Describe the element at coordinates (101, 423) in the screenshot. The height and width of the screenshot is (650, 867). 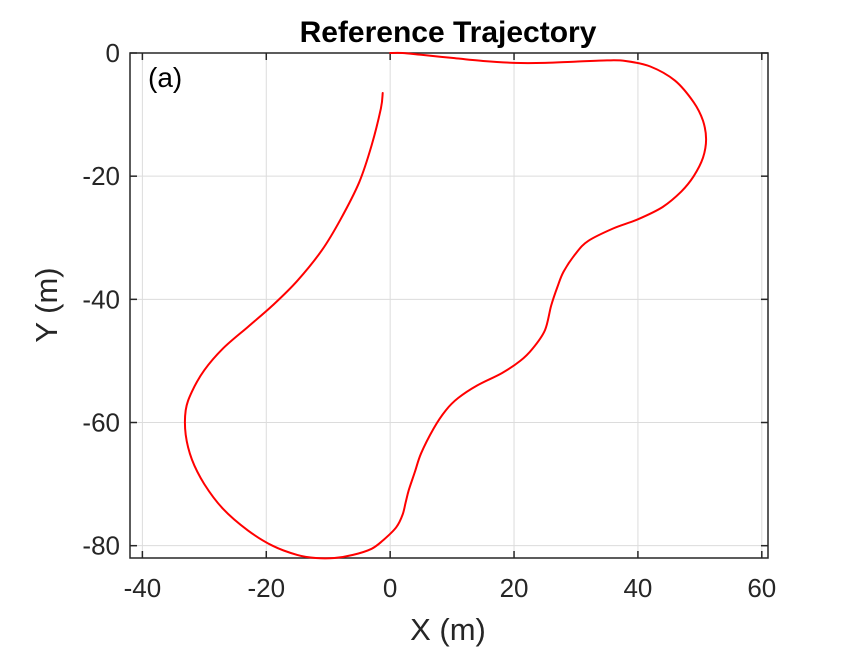
I see `y-tick-label: -60` at that location.